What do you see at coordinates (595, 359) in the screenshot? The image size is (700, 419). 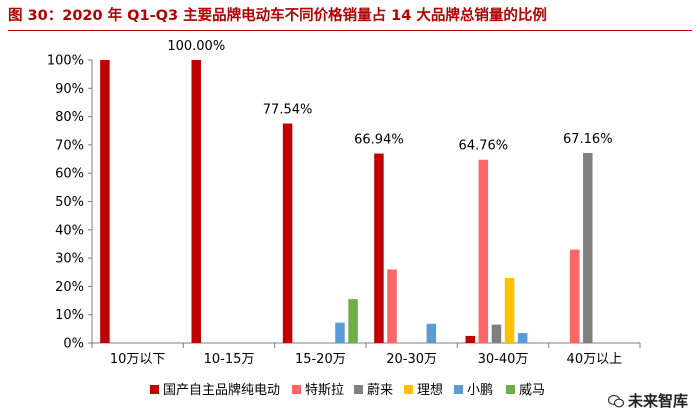 I see `x-tick-label: 40万以上` at bounding box center [595, 359].